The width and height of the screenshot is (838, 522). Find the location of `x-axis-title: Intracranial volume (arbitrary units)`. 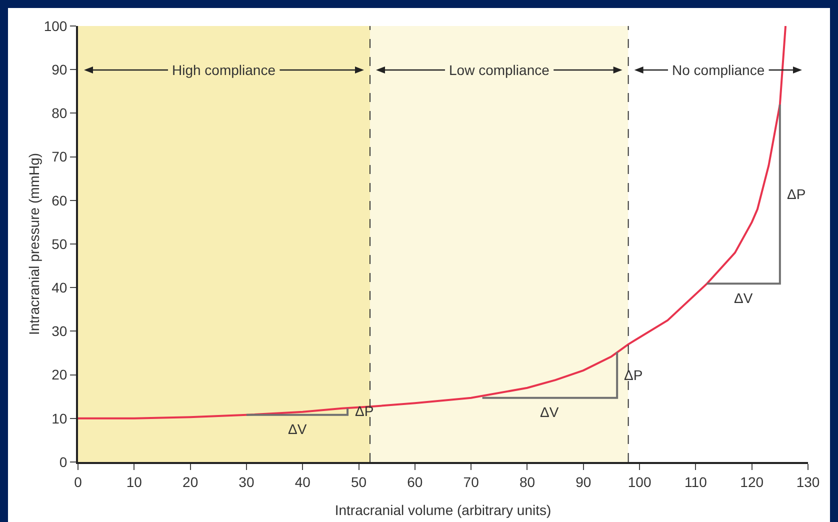

x-axis-title: Intracranial volume (arbitrary units) is located at coordinates (443, 510).